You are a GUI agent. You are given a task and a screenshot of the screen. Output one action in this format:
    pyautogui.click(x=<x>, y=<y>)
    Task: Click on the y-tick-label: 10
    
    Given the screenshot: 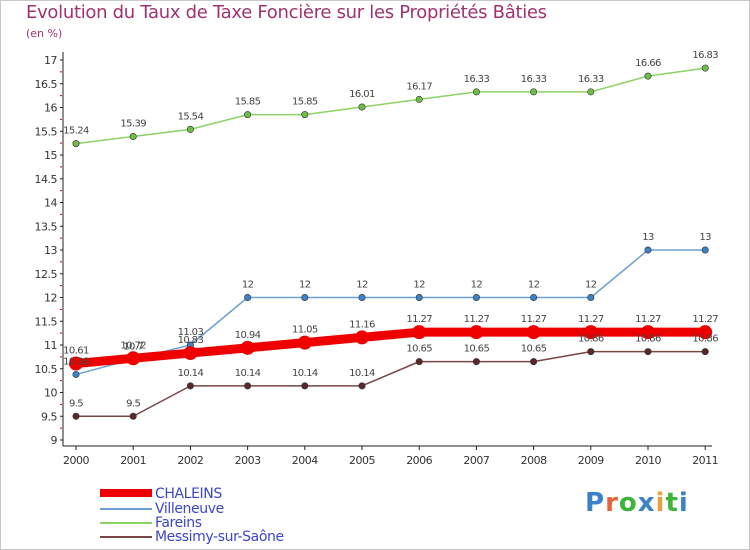 What is the action you would take?
    pyautogui.click(x=50, y=393)
    